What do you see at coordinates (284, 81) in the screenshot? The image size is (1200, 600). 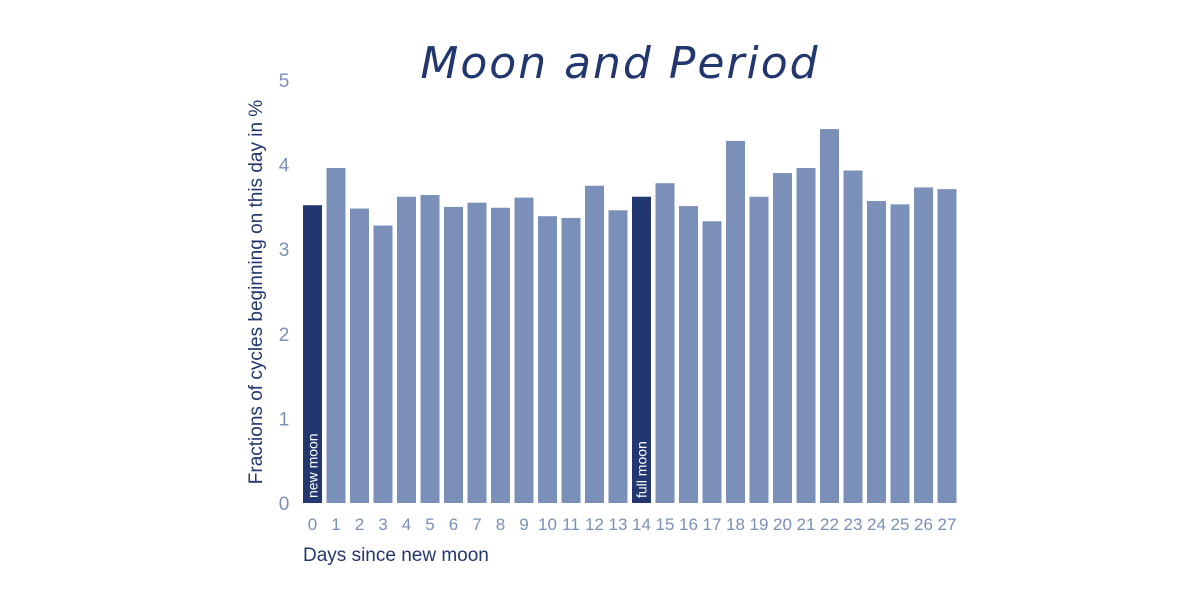 I see `y-tick-label: 5` at bounding box center [284, 81].